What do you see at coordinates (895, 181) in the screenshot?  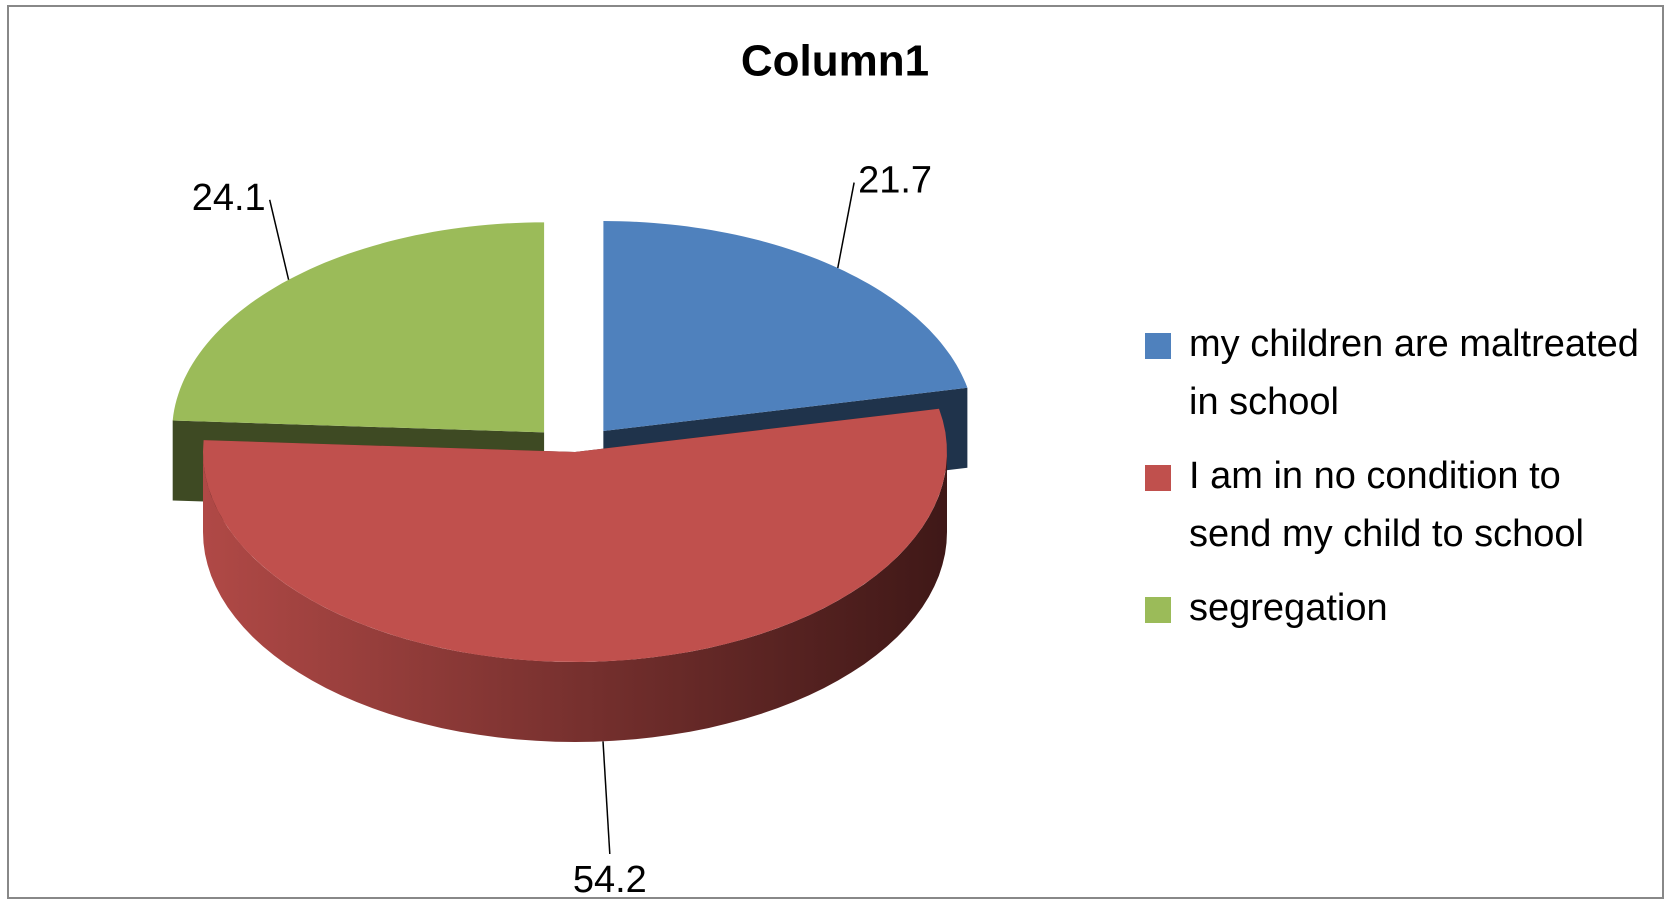 I see `data-label: 21.7` at bounding box center [895, 181].